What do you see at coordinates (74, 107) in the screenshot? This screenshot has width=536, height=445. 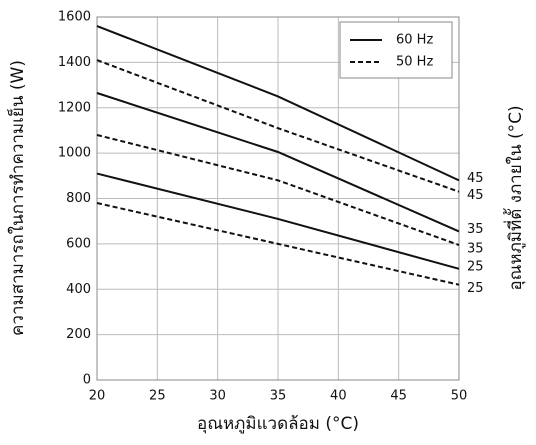 I see `y-tick-label: 1200` at bounding box center [74, 107].